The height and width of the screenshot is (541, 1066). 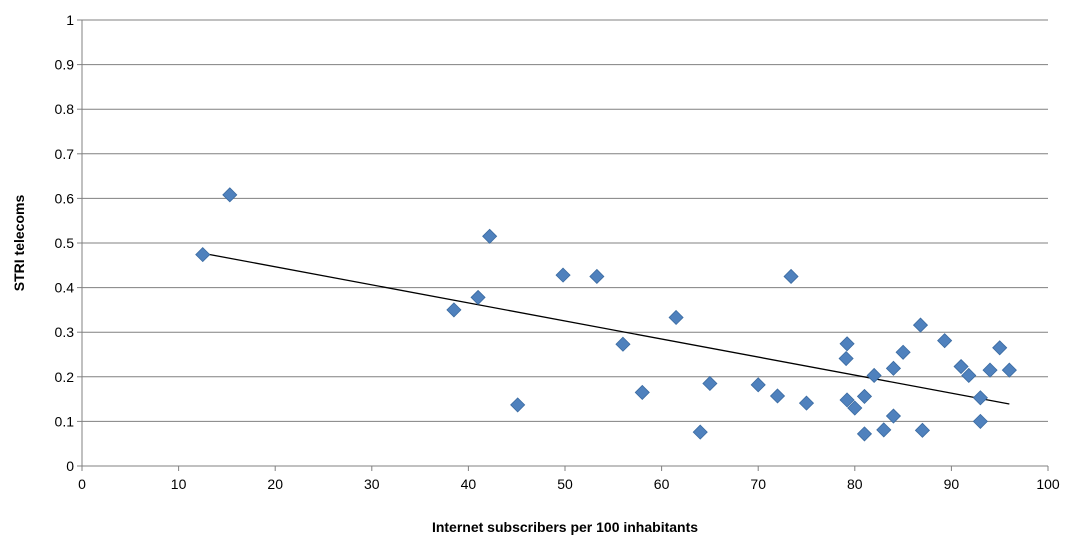 I want to click on y-tick-label: 1, so click(x=70, y=20).